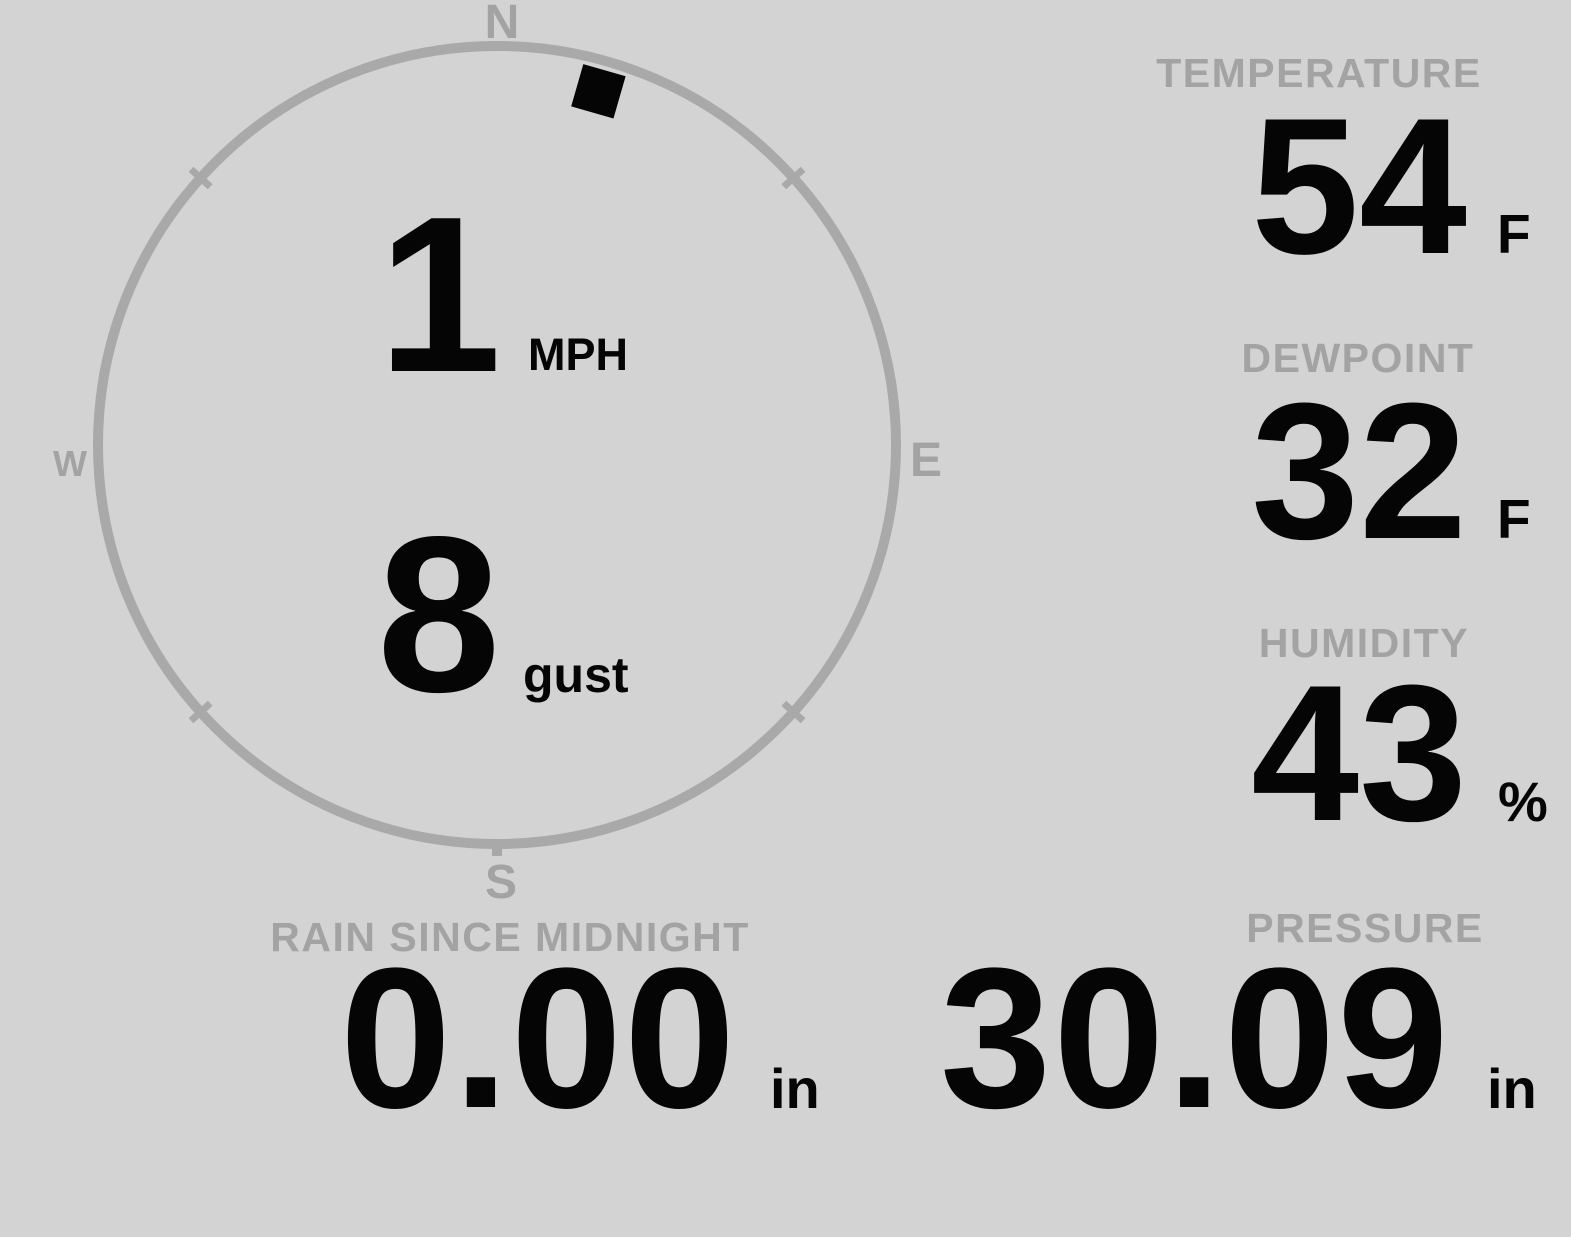 The image size is (1571, 1237). I want to click on compass-tick-se, so click(793, 712).